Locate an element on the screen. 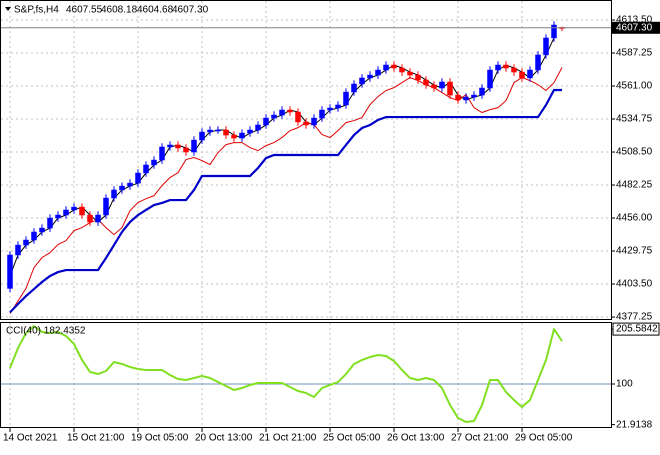  y-tick-label: 4587.25 is located at coordinates (634, 53).